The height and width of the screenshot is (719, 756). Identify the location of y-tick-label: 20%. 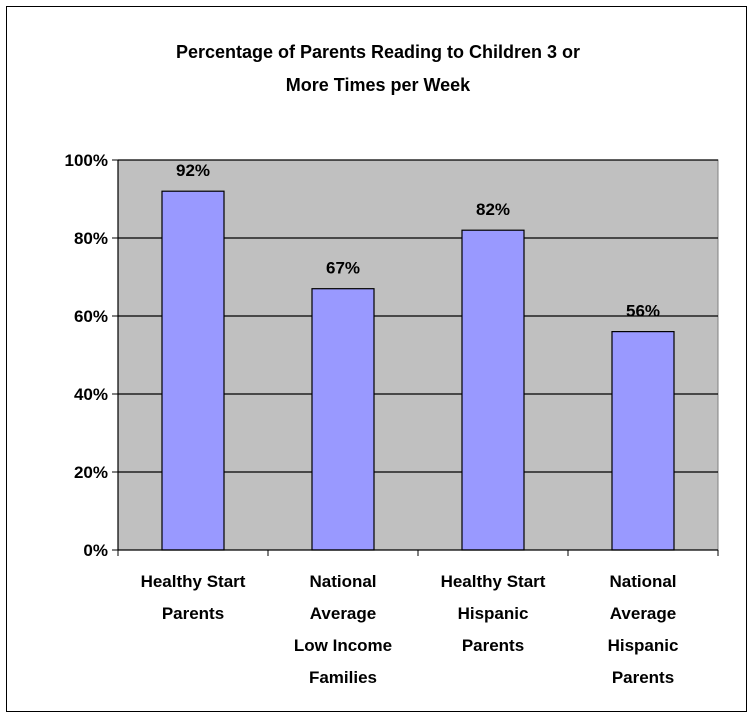
(91, 472).